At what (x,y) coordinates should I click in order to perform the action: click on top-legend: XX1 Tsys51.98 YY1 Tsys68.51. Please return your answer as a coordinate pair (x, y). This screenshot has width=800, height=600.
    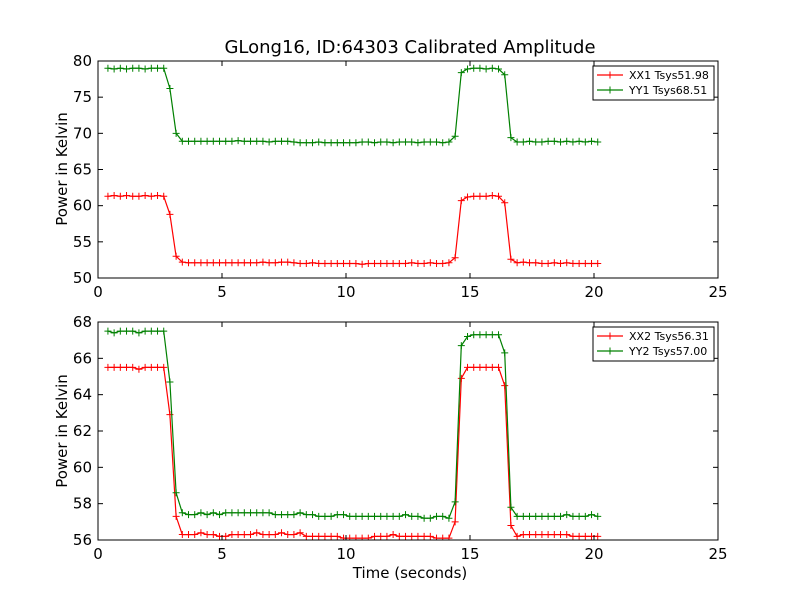
    Looking at the image, I should click on (653, 83).